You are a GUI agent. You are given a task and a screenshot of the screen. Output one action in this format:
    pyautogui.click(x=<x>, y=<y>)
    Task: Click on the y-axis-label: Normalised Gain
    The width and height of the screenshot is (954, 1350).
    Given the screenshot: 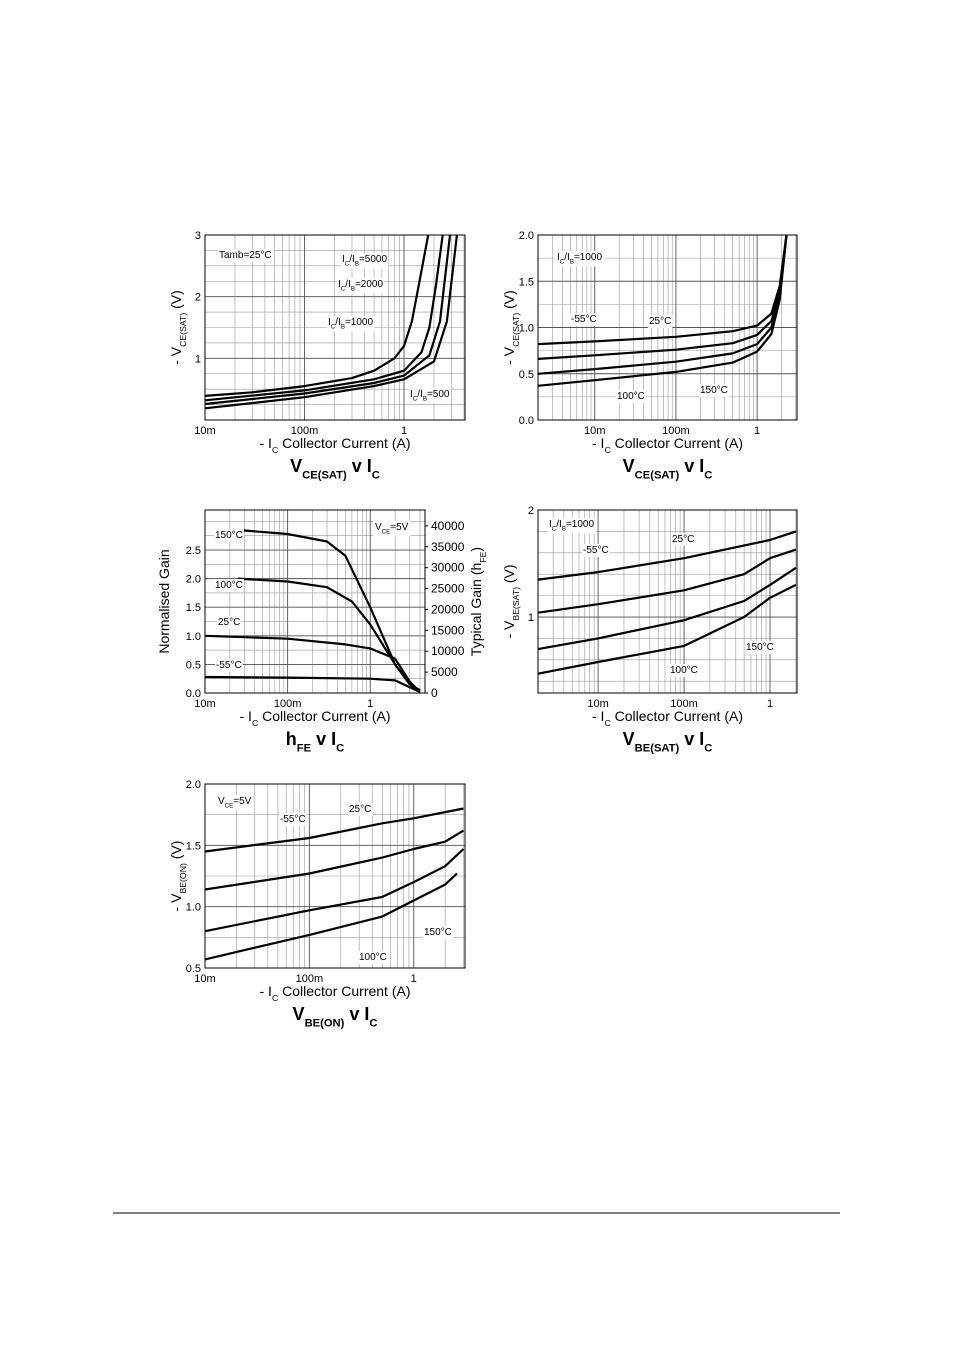 What is the action you would take?
    pyautogui.click(x=164, y=601)
    